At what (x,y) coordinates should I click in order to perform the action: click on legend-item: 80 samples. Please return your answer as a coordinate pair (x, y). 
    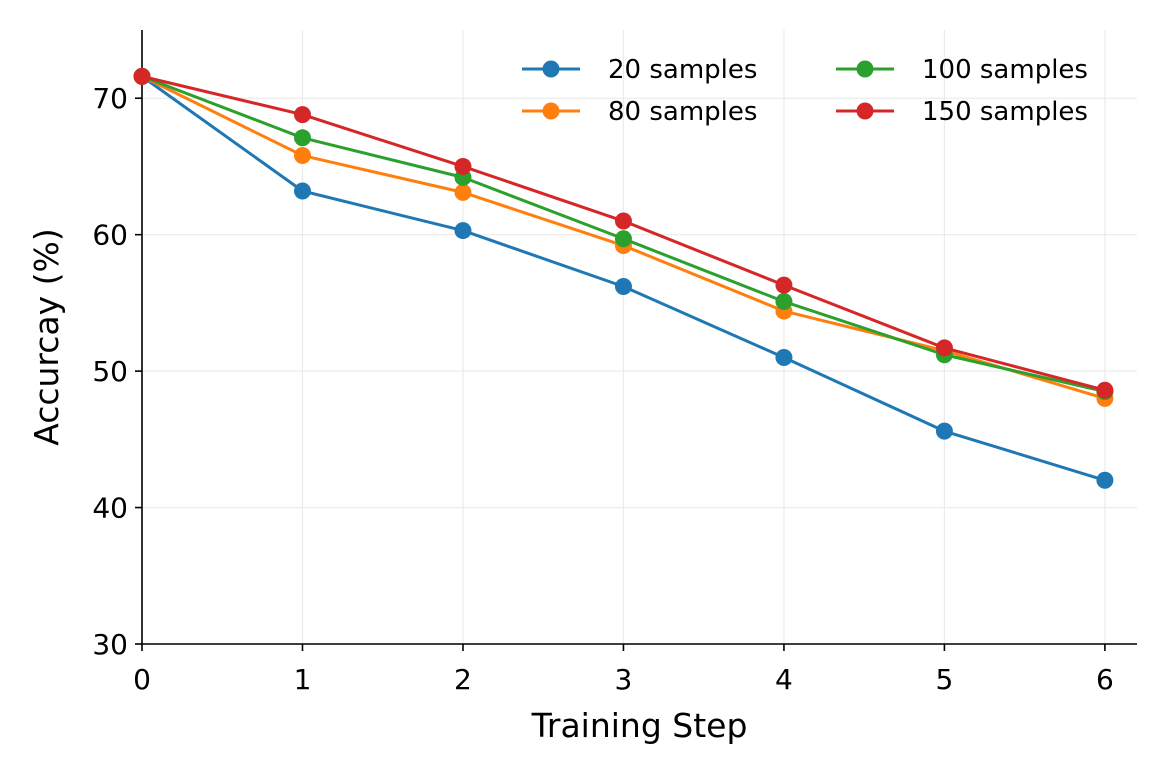
    Looking at the image, I should click on (639, 112).